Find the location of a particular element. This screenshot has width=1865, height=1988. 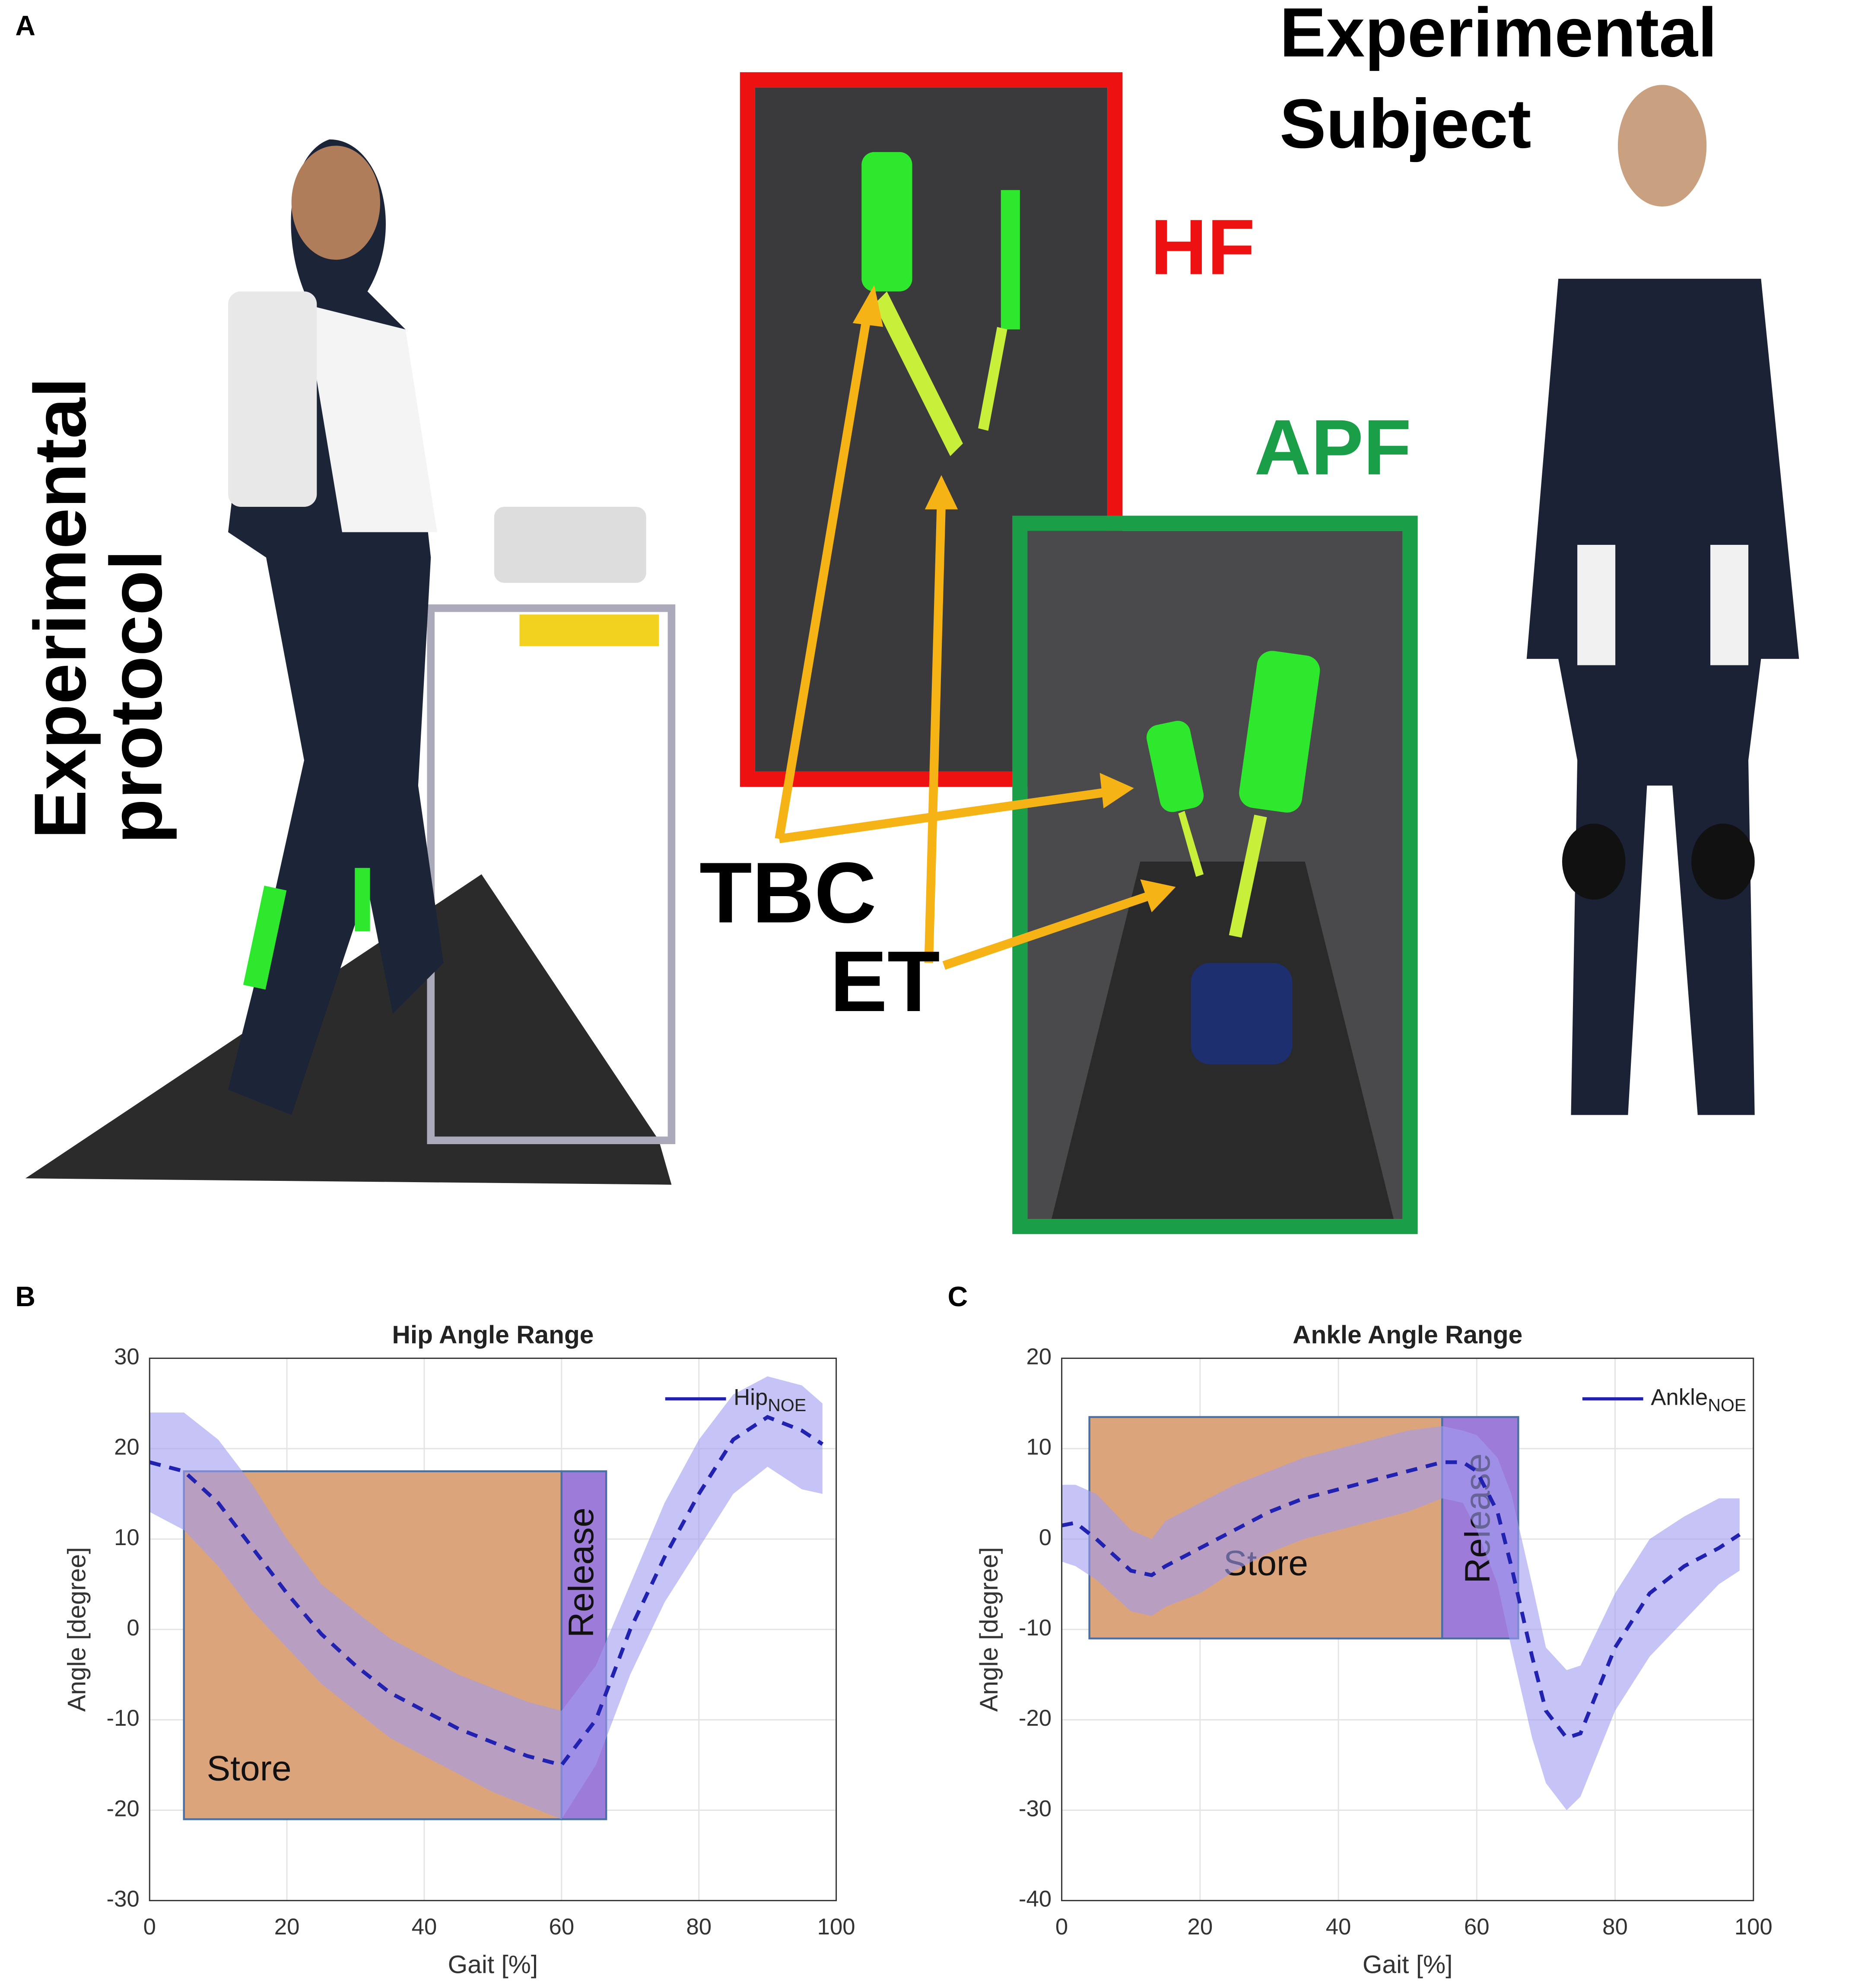

legend-name: Ankle is located at coordinates (1680, 1397).